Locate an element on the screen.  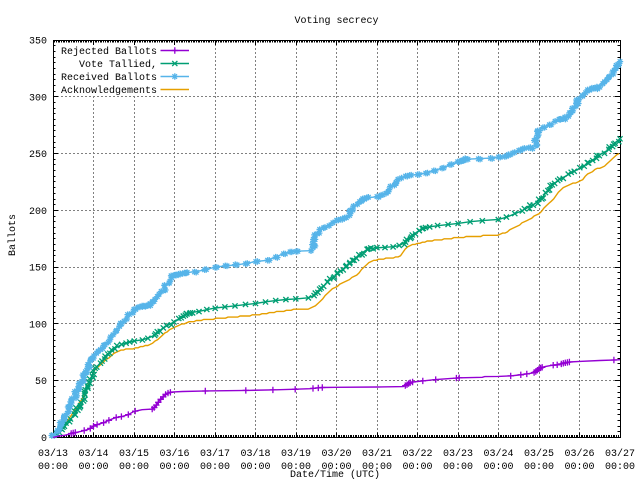
svg-text: 03/23 is located at coordinates (458, 454).